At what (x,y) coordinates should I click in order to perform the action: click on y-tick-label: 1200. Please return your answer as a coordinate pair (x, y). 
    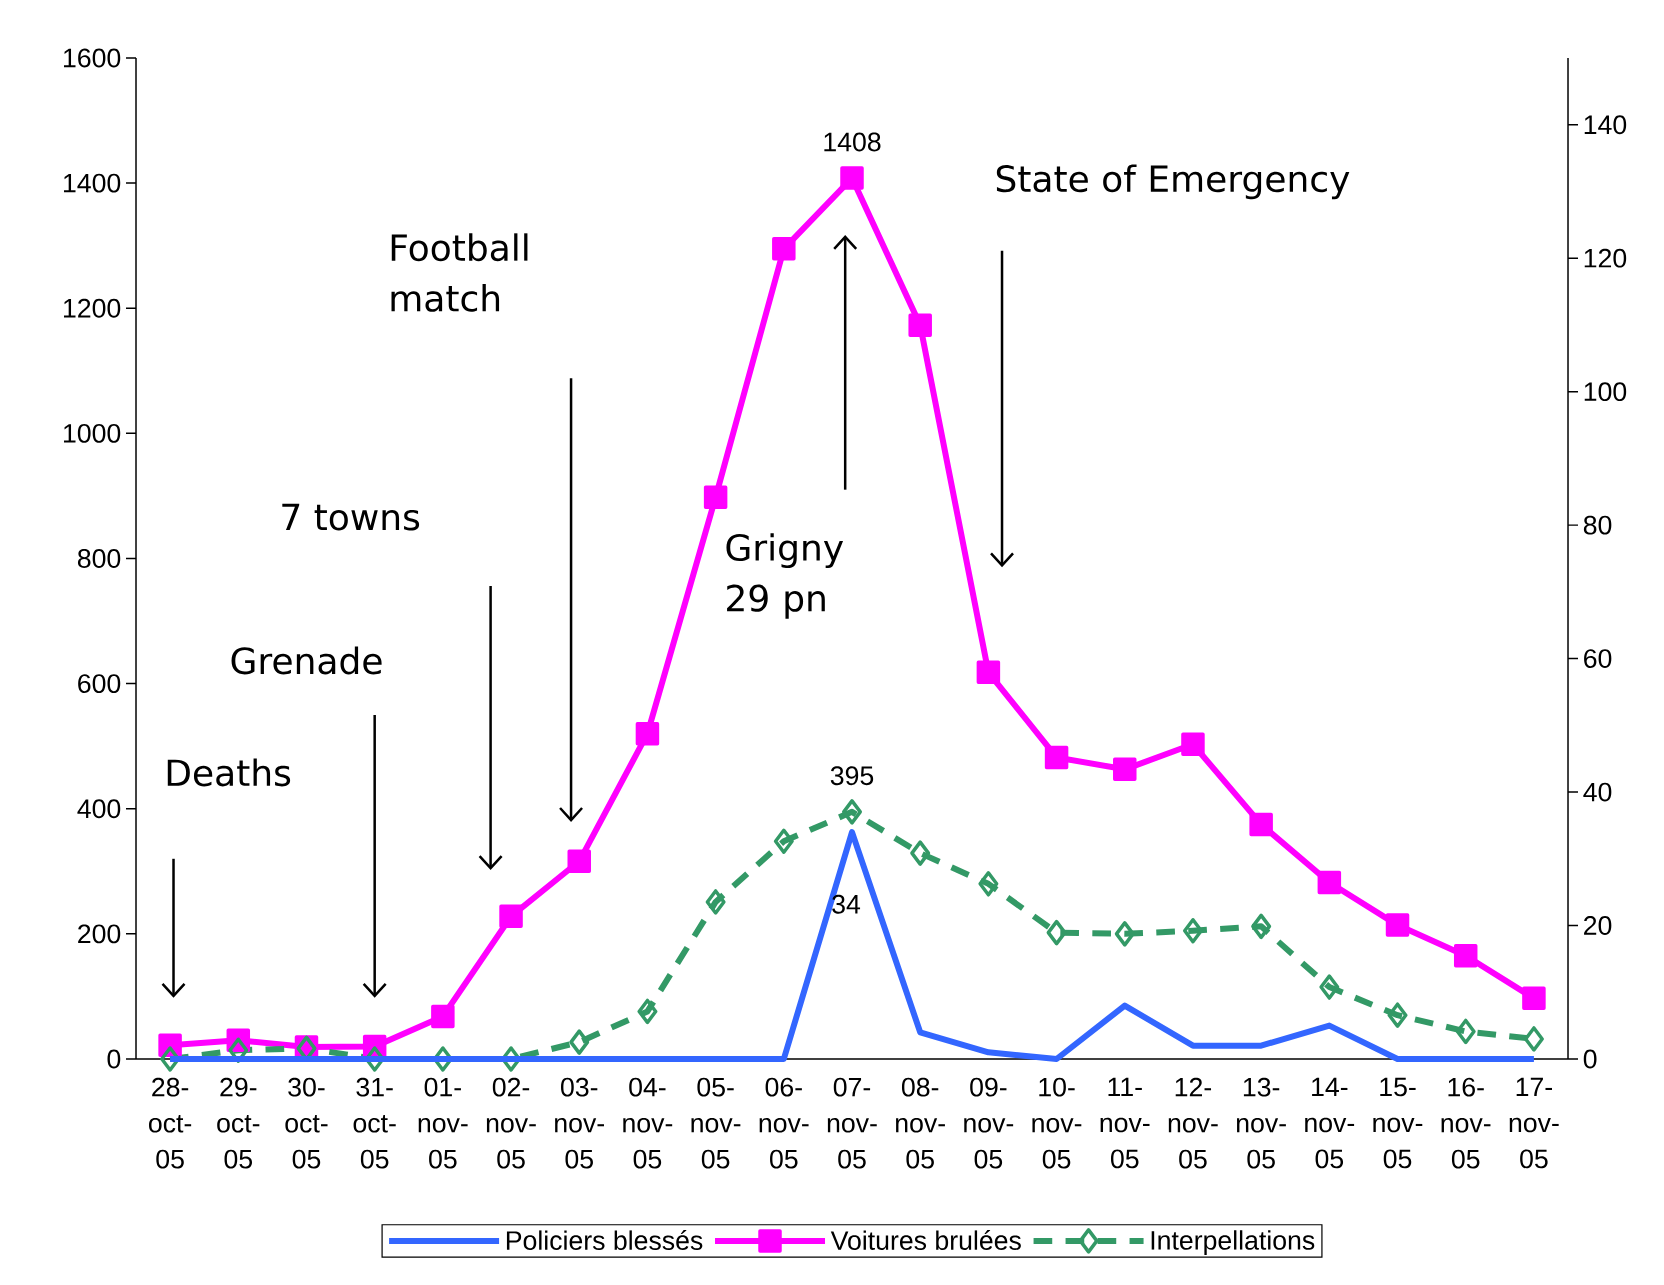
    Looking at the image, I should click on (92, 308).